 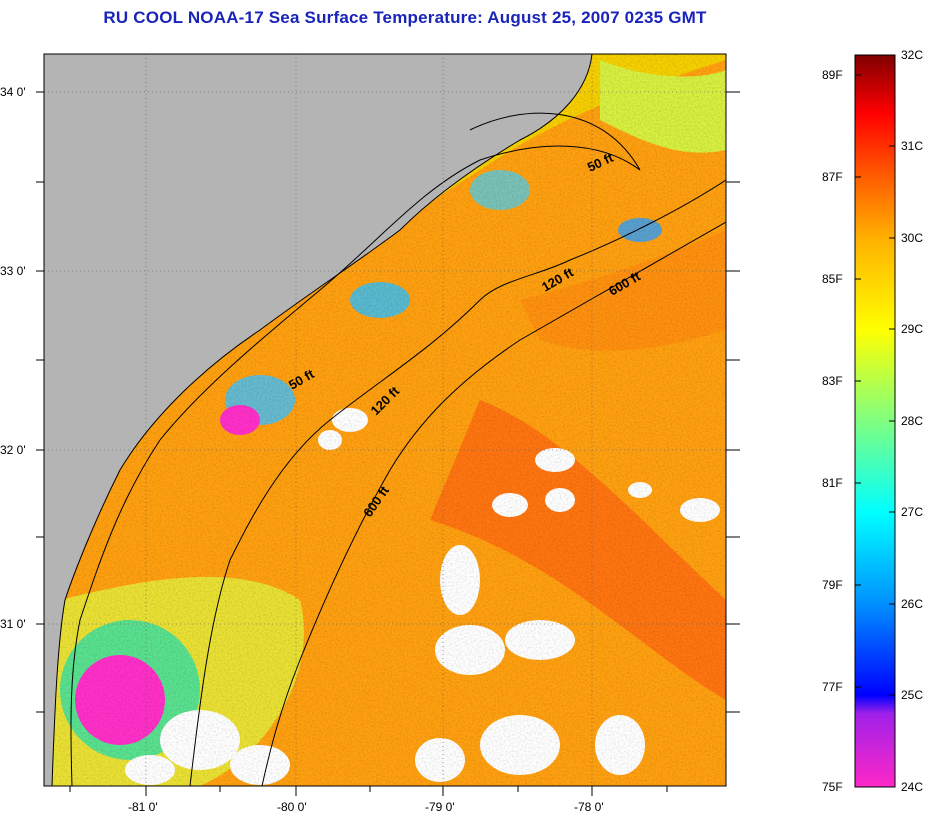 What do you see at coordinates (912, 329) in the screenshot?
I see `cbar-c-29: 29C` at bounding box center [912, 329].